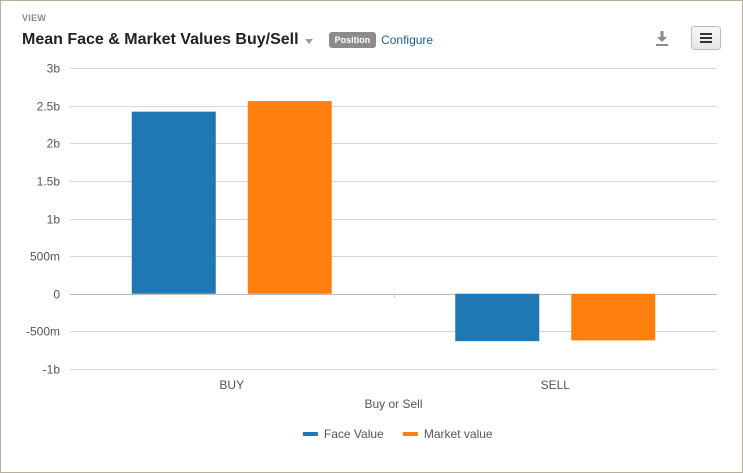  I want to click on y-tick-label: 3b, so click(54, 69).